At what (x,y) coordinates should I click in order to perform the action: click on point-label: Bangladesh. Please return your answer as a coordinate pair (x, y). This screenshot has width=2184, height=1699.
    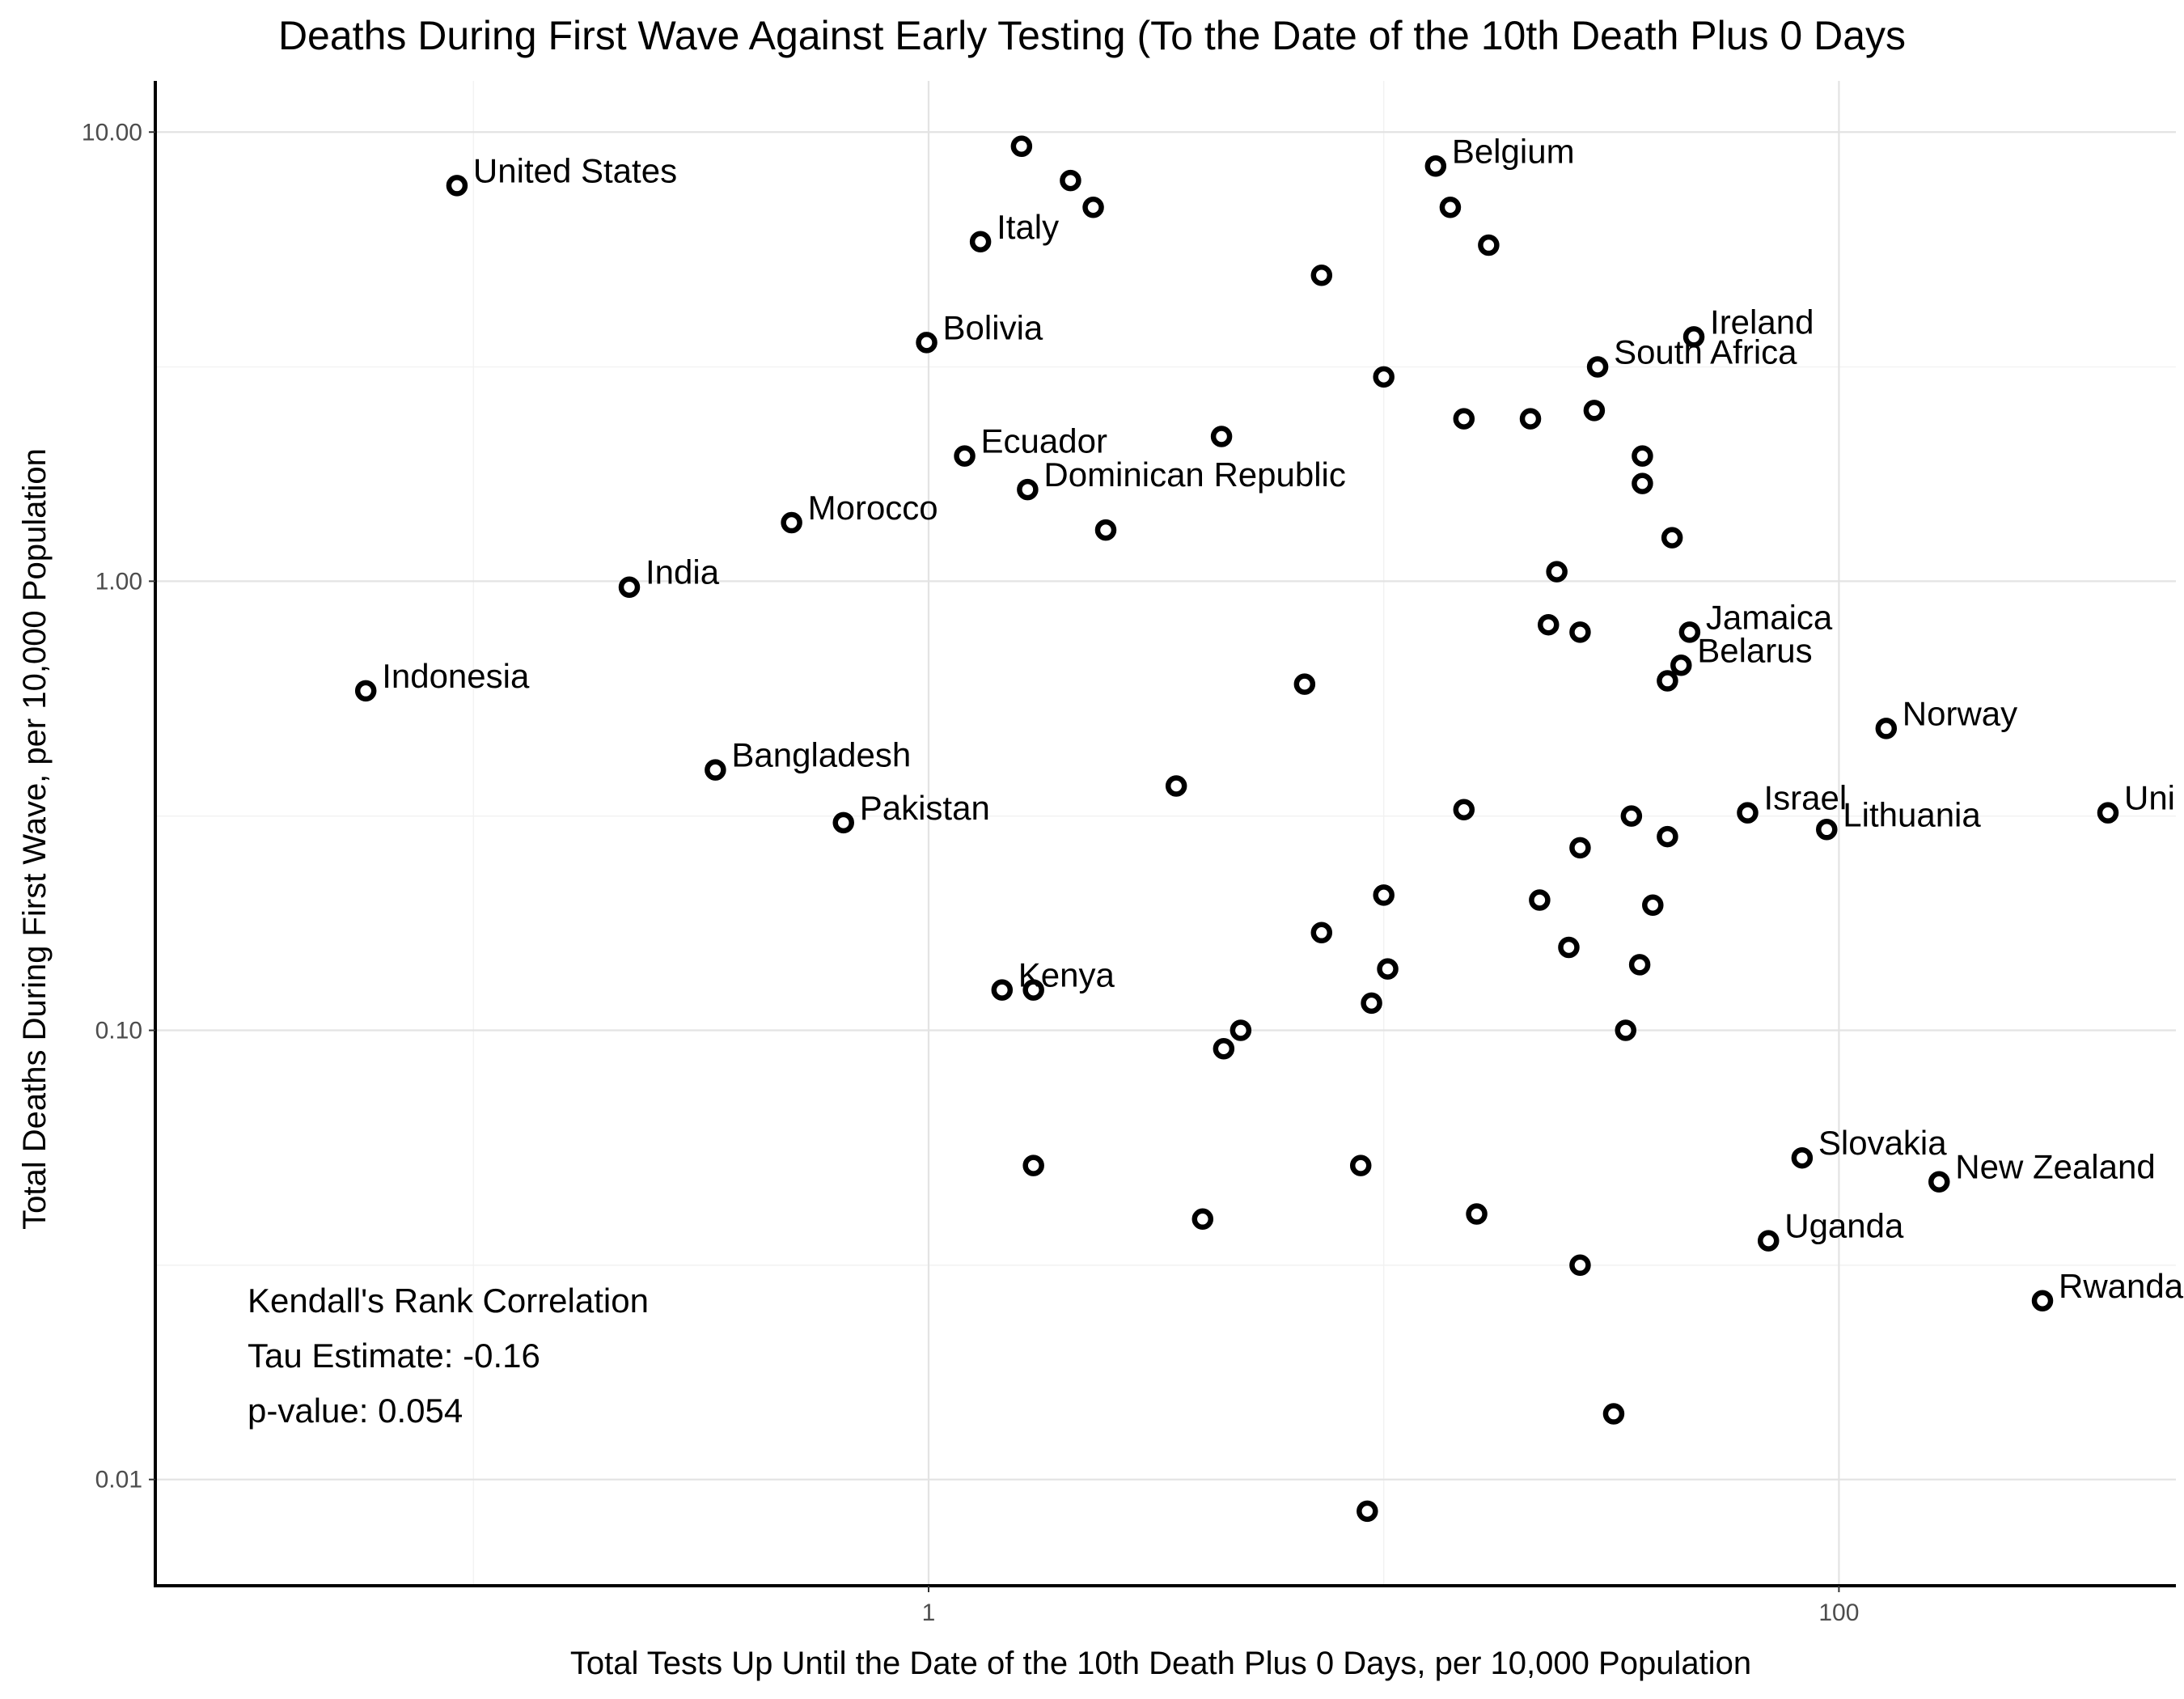
    Looking at the image, I should click on (821, 755).